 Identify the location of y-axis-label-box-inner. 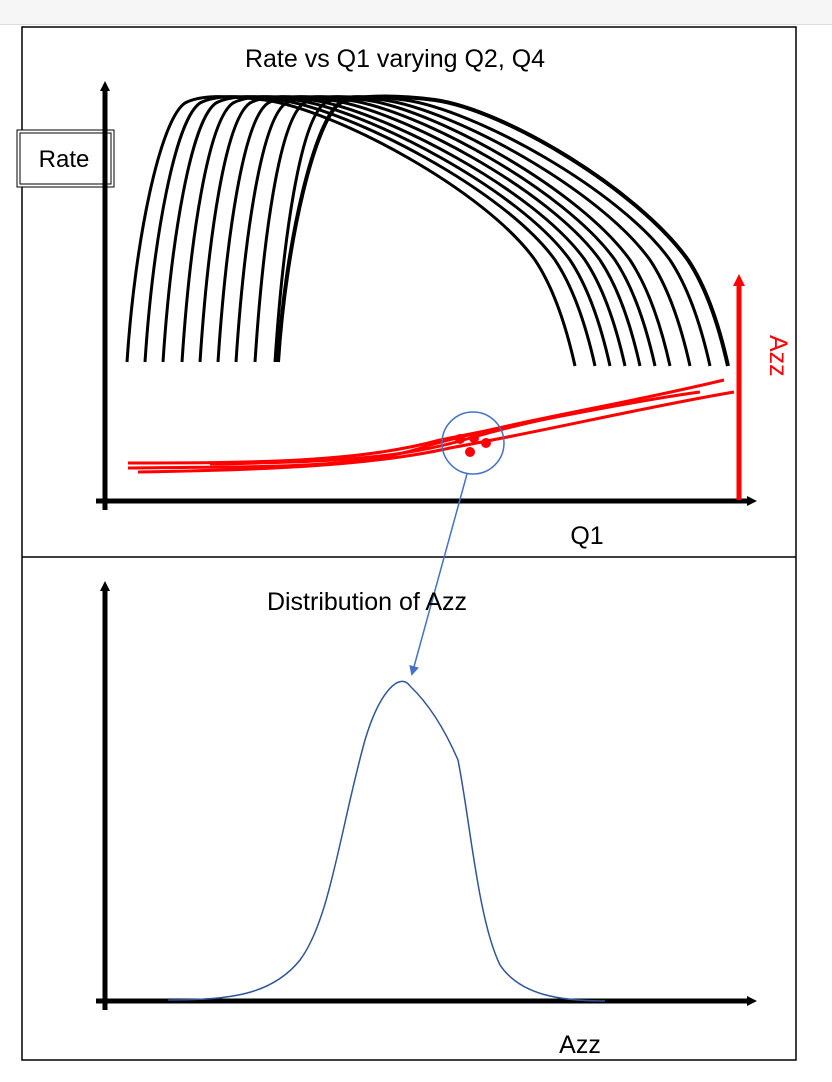
(65, 158).